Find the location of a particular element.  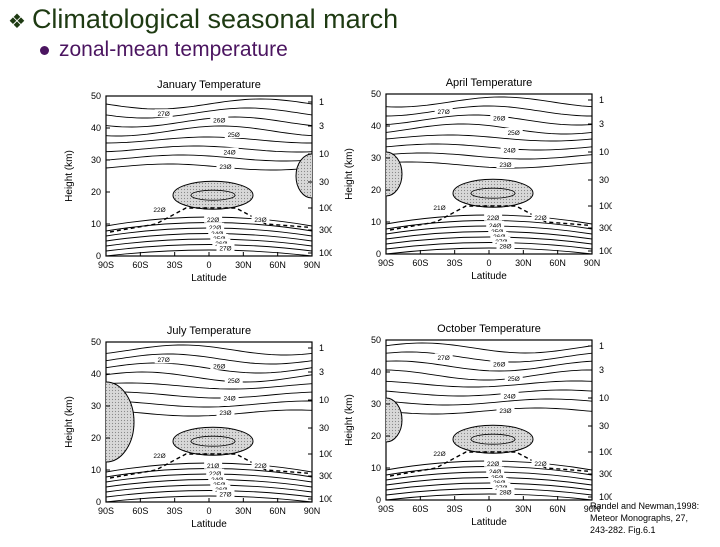

tropopause-dashed-line is located at coordinates (489, 218).